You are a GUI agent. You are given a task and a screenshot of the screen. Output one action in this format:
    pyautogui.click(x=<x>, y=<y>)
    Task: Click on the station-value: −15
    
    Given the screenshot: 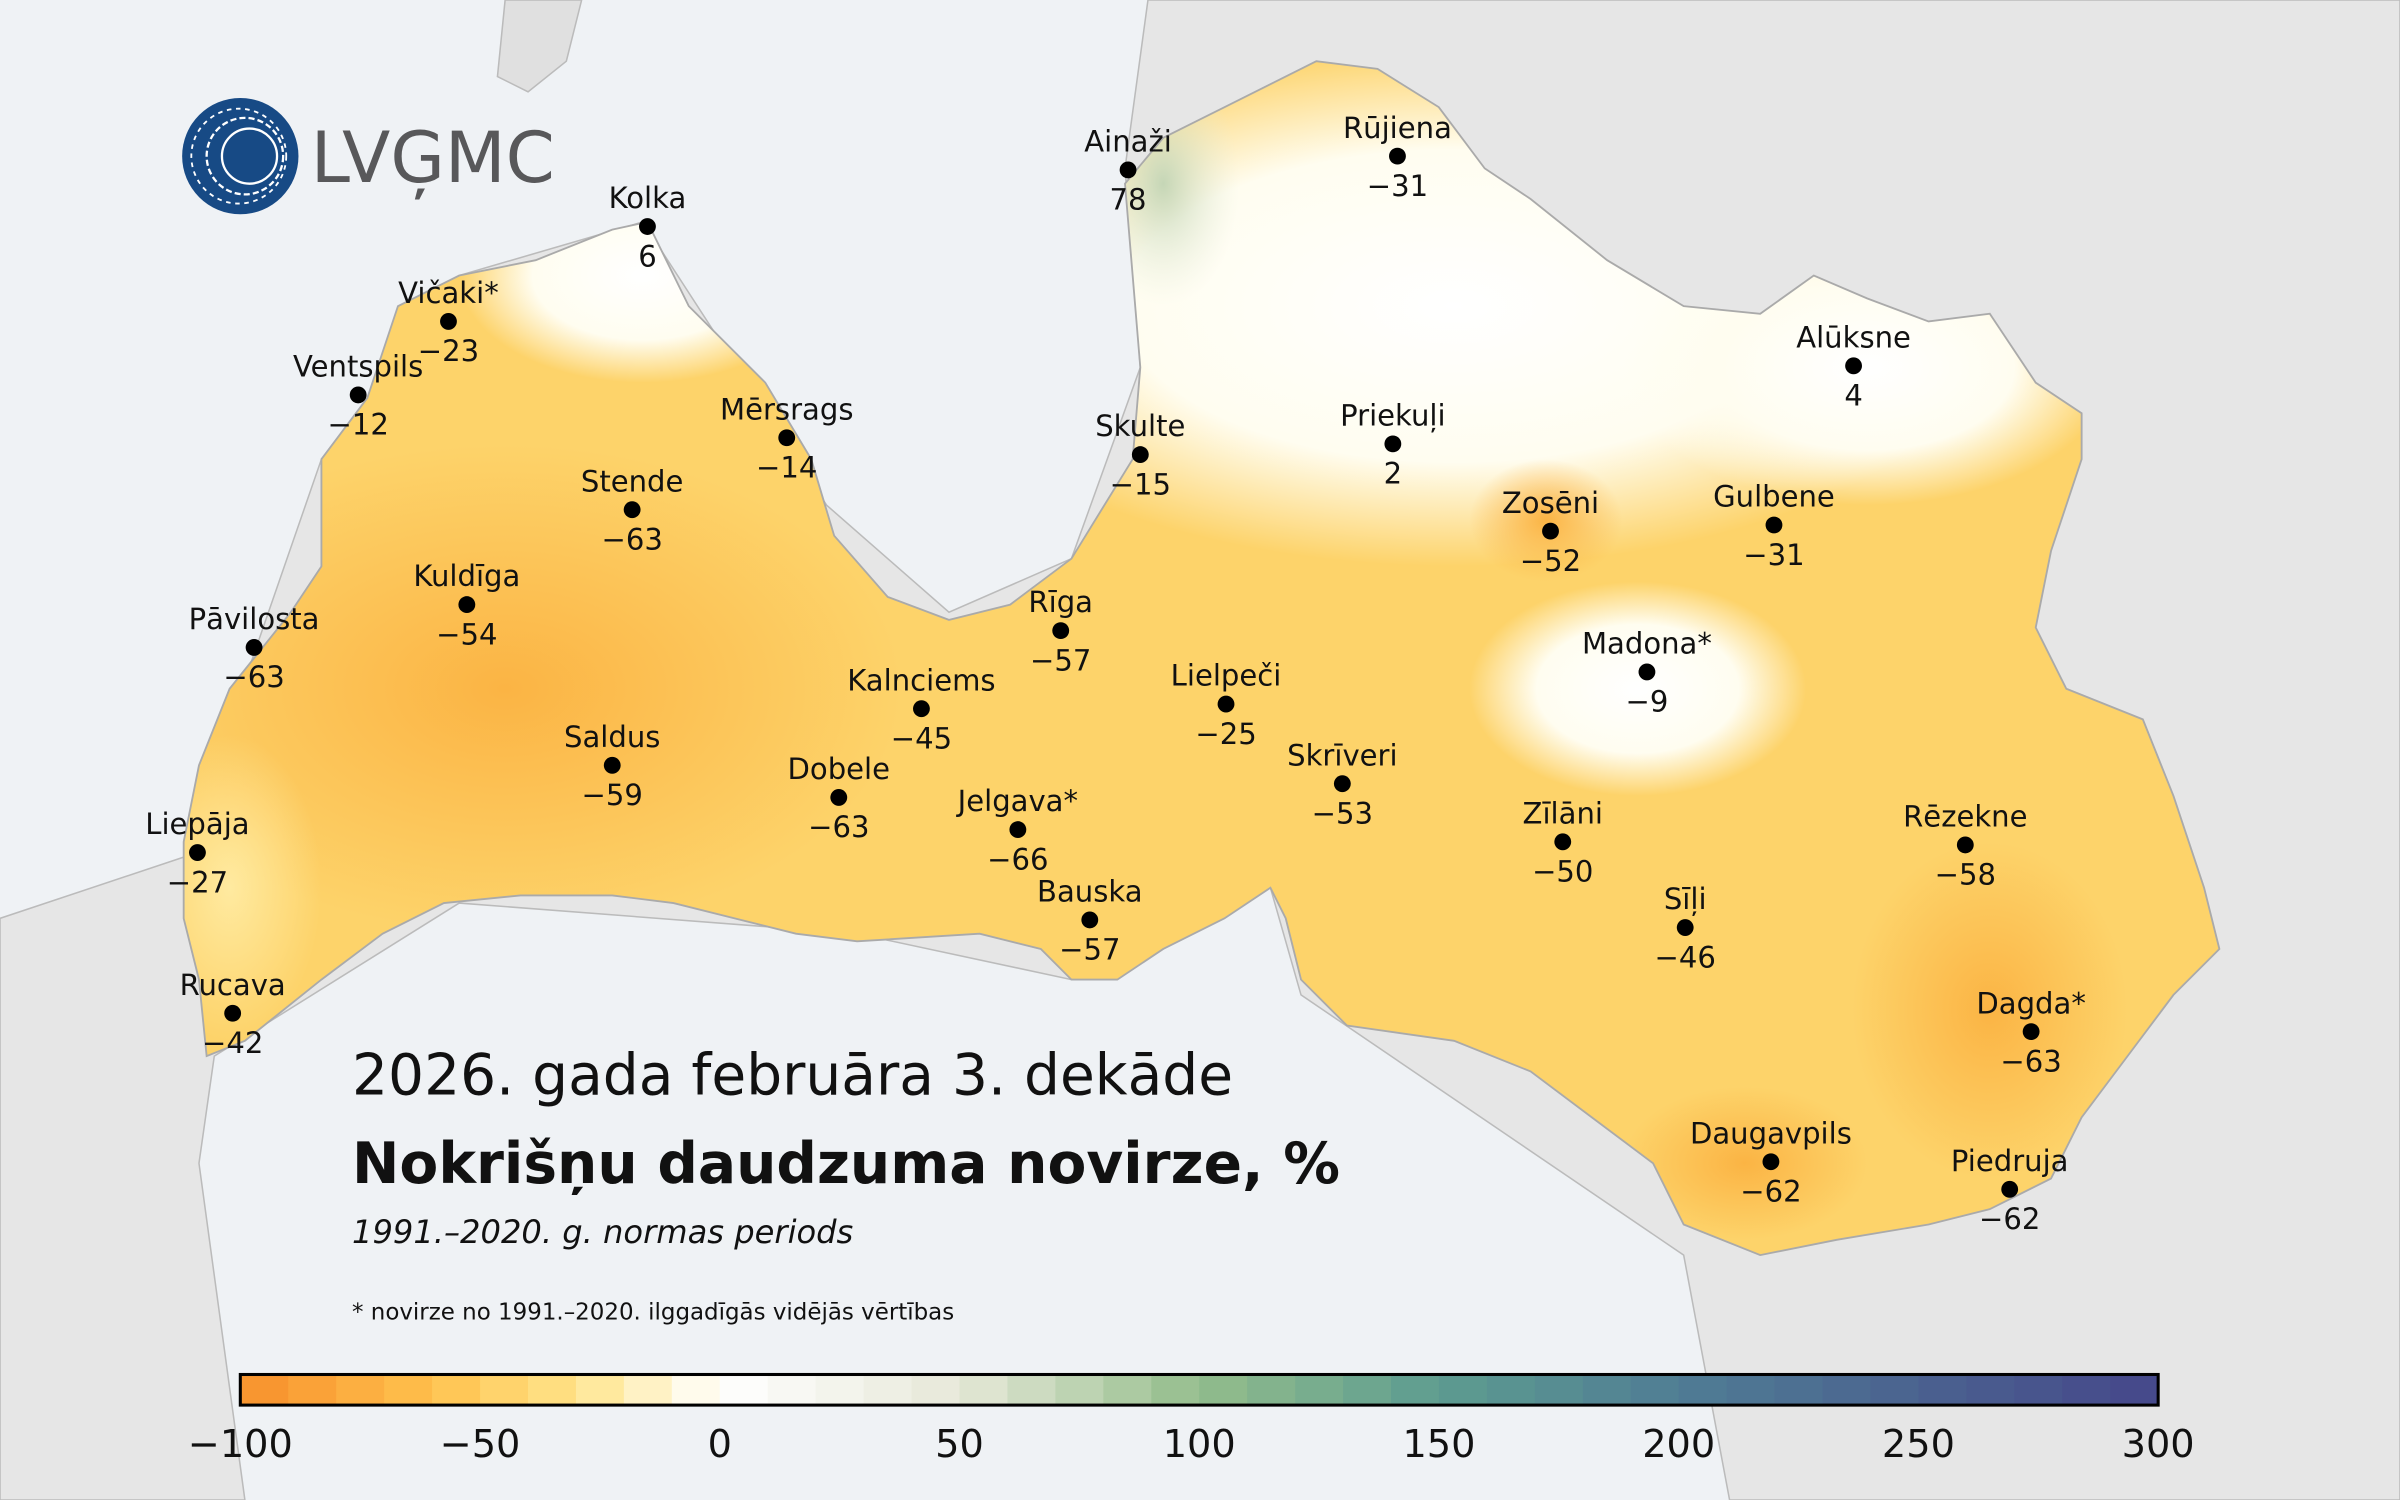 What is the action you would take?
    pyautogui.click(x=1140, y=484)
    